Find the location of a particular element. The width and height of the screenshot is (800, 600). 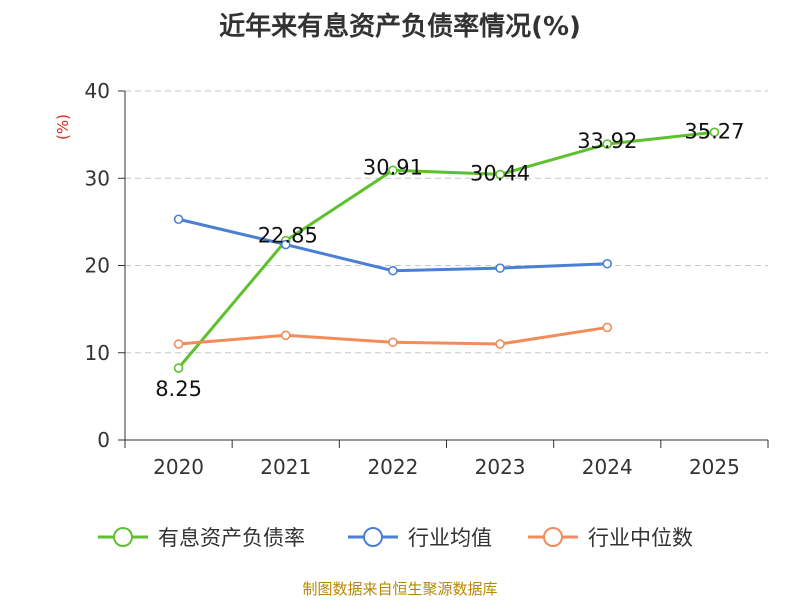

data-label: 35.27 is located at coordinates (714, 131).